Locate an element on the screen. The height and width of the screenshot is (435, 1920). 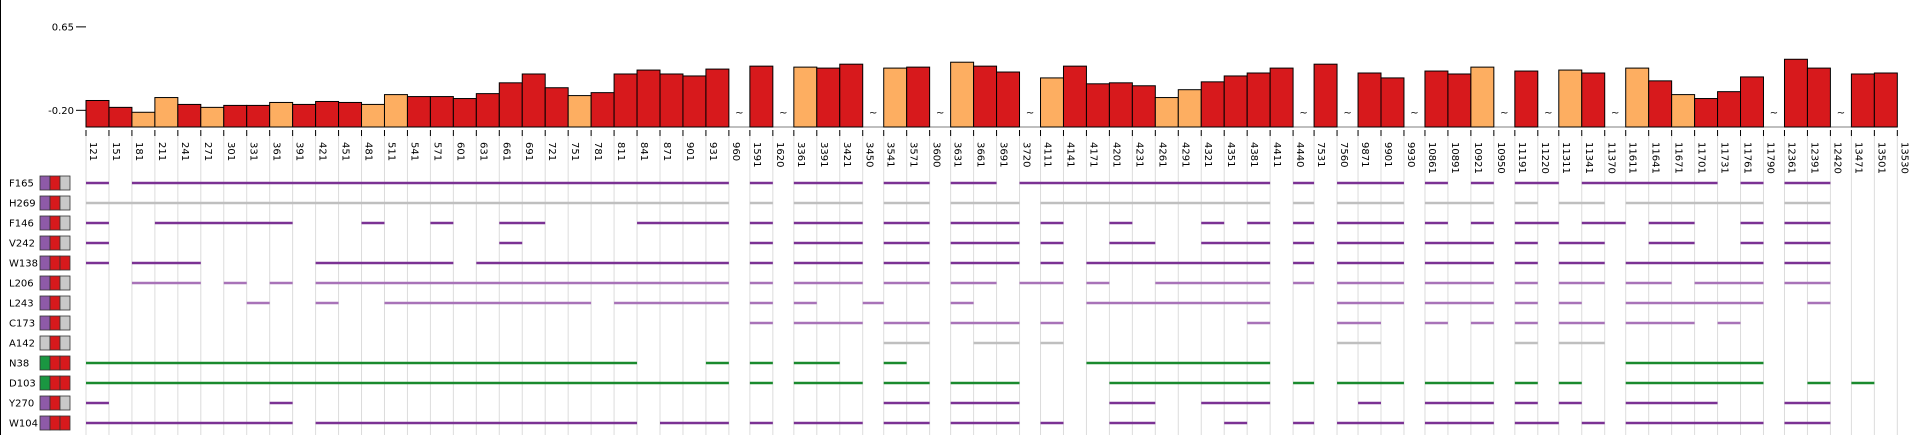
x-tick-label: 301 is located at coordinates (230, 151).